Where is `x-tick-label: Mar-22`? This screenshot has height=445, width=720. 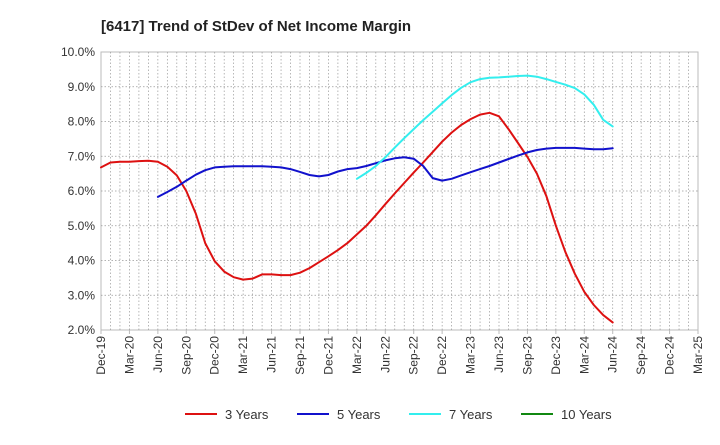 x-tick-label: Mar-22 is located at coordinates (357, 355).